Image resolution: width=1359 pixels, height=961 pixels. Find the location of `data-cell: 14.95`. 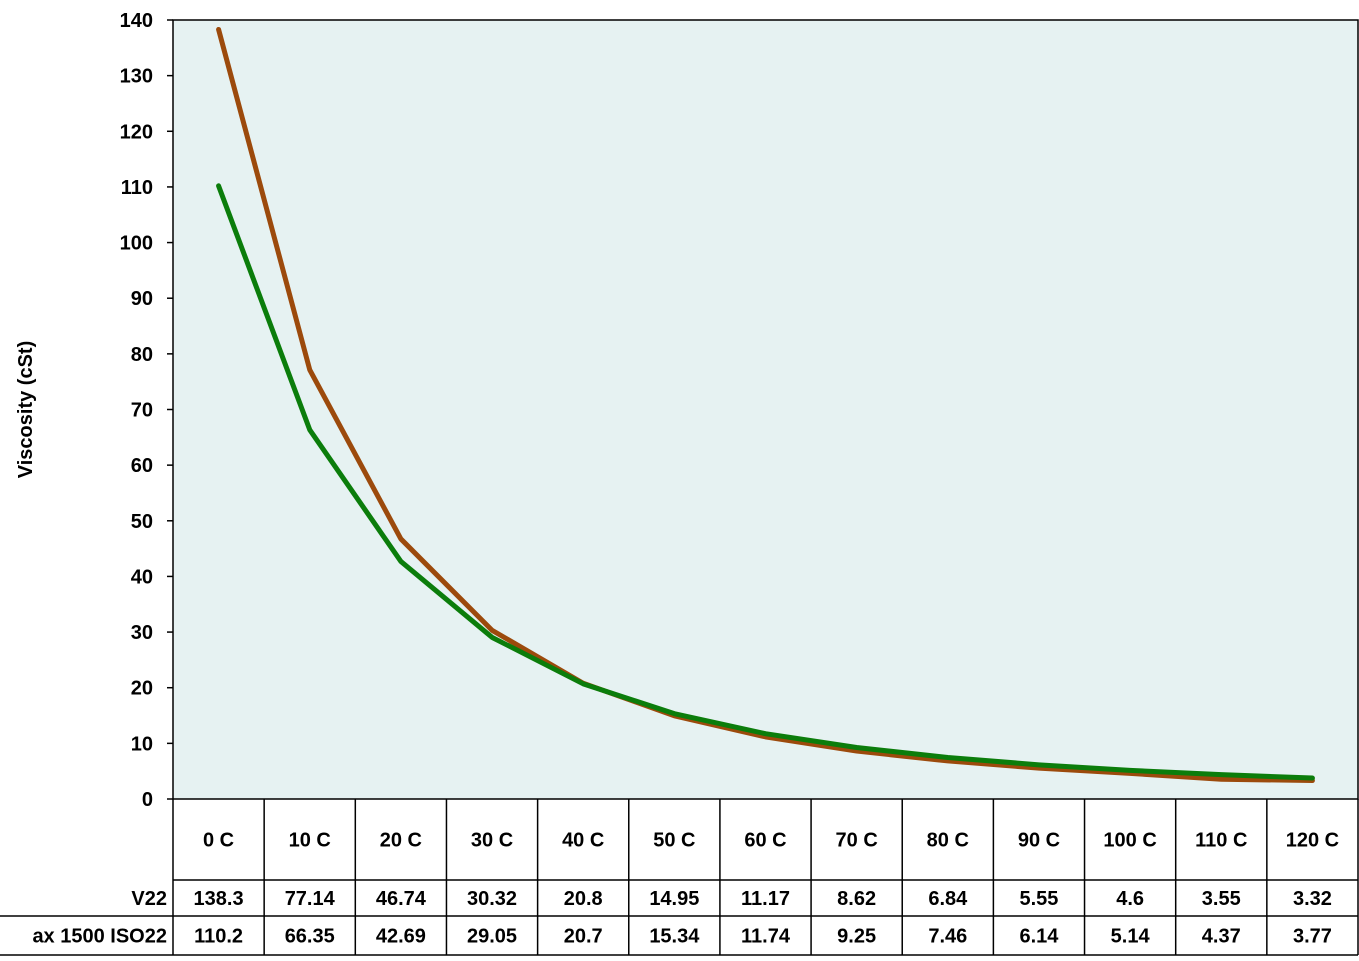

data-cell: 14.95 is located at coordinates (674, 899).